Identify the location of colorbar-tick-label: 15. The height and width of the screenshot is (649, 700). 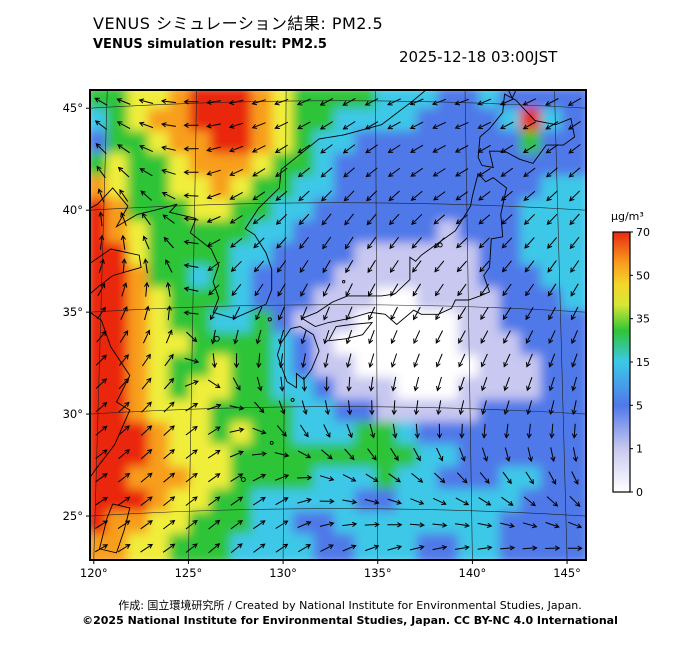
(643, 362).